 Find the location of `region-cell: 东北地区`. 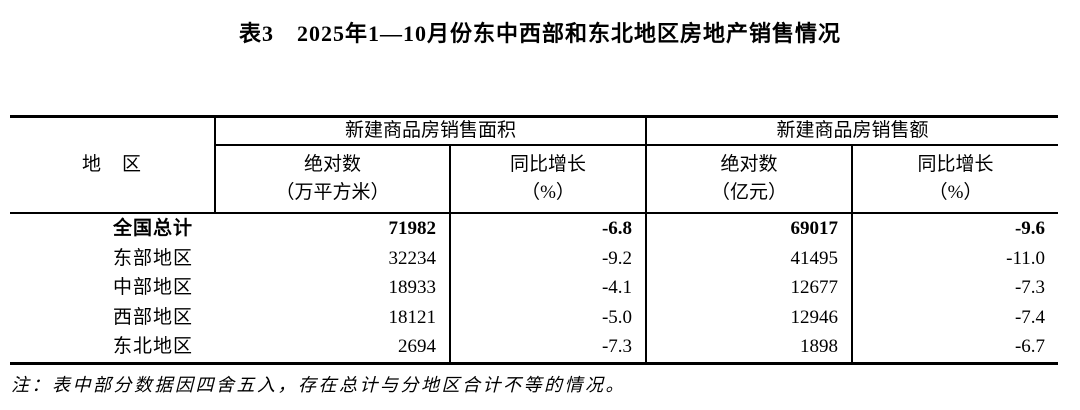

region-cell: 东北地区 is located at coordinates (152, 347).